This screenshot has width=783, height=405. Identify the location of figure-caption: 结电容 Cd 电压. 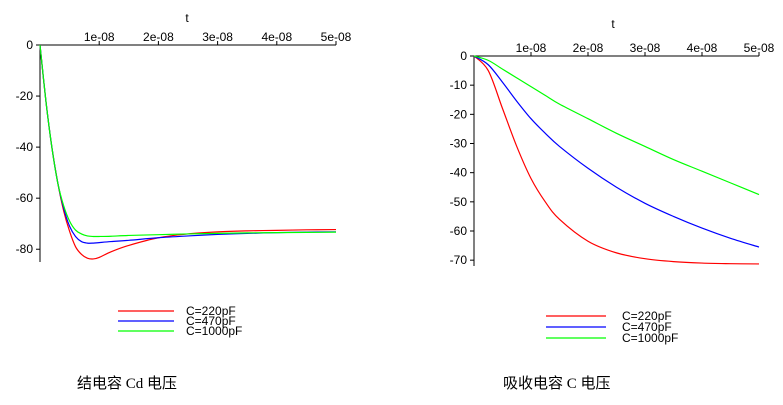
(127, 383).